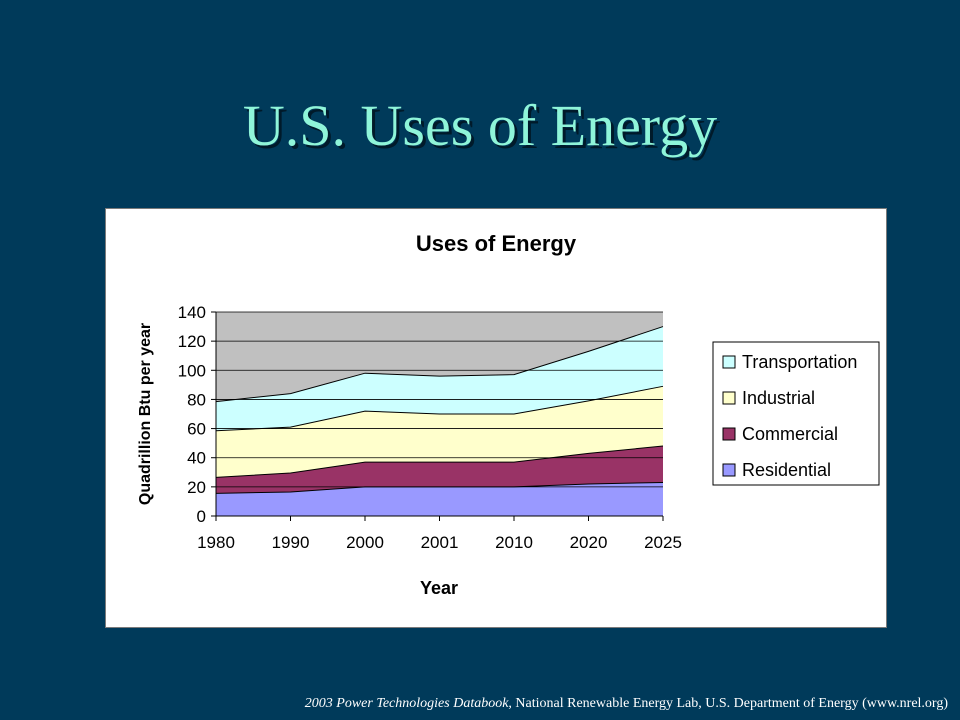 The image size is (960, 720). What do you see at coordinates (663, 542) in the screenshot?
I see `x-tick-label: 2025` at bounding box center [663, 542].